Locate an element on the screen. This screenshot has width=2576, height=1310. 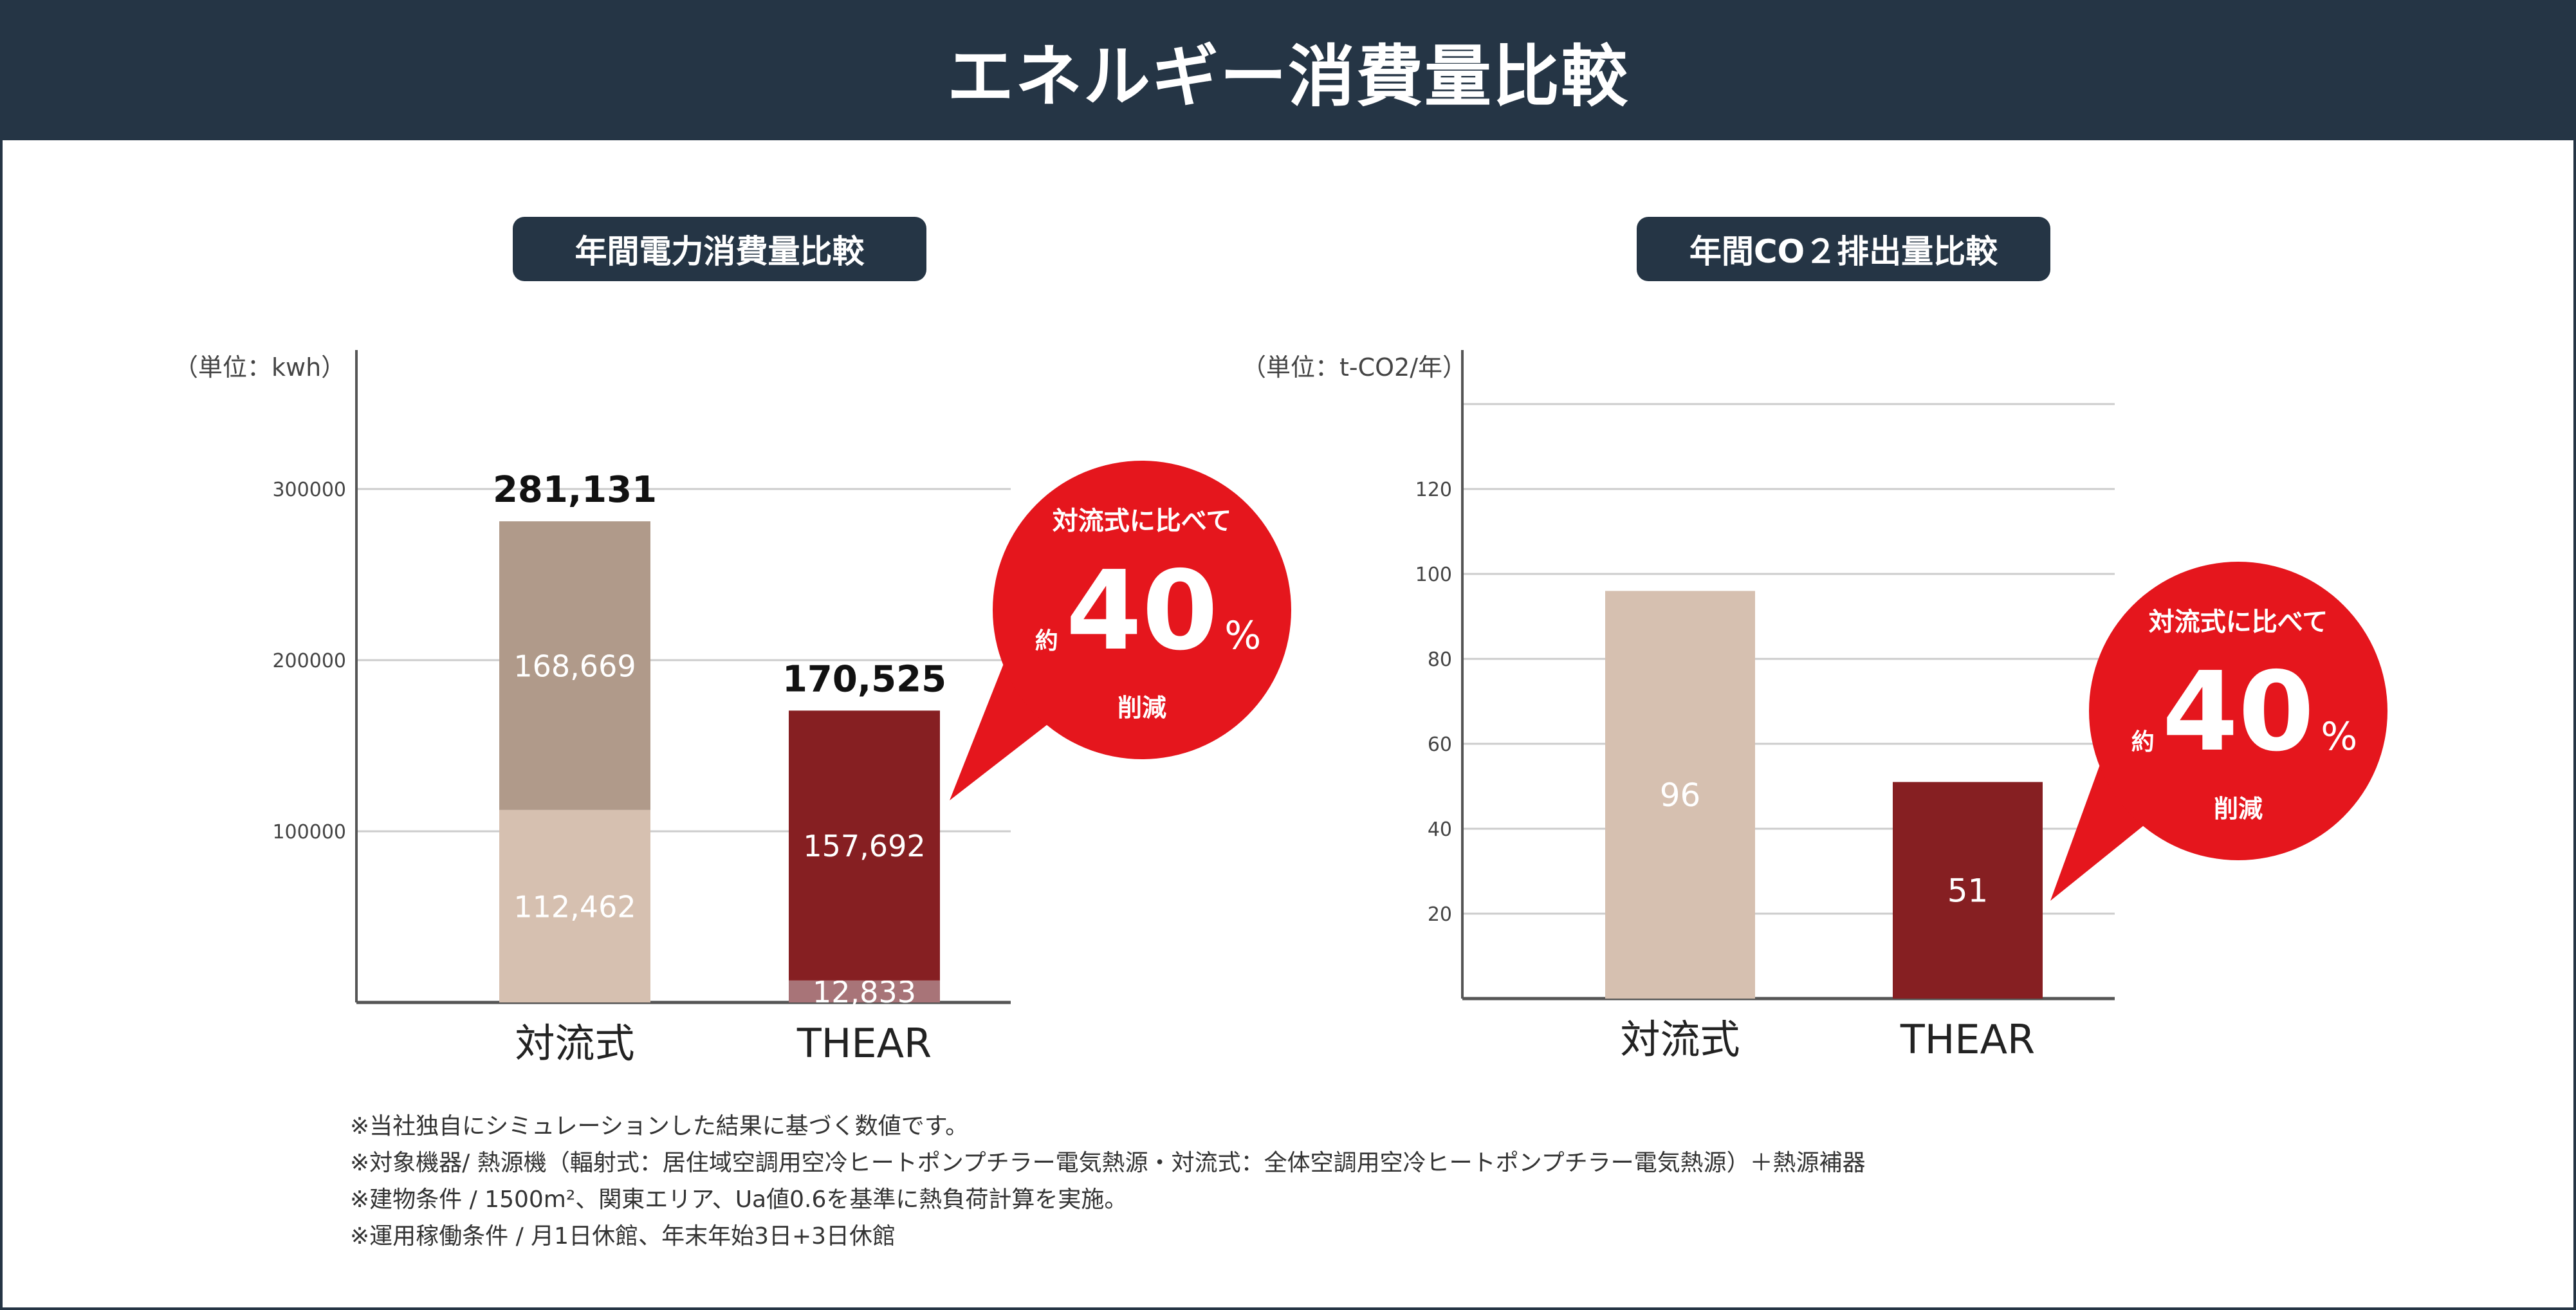
bar-segment-label: 157,692 is located at coordinates (864, 846).